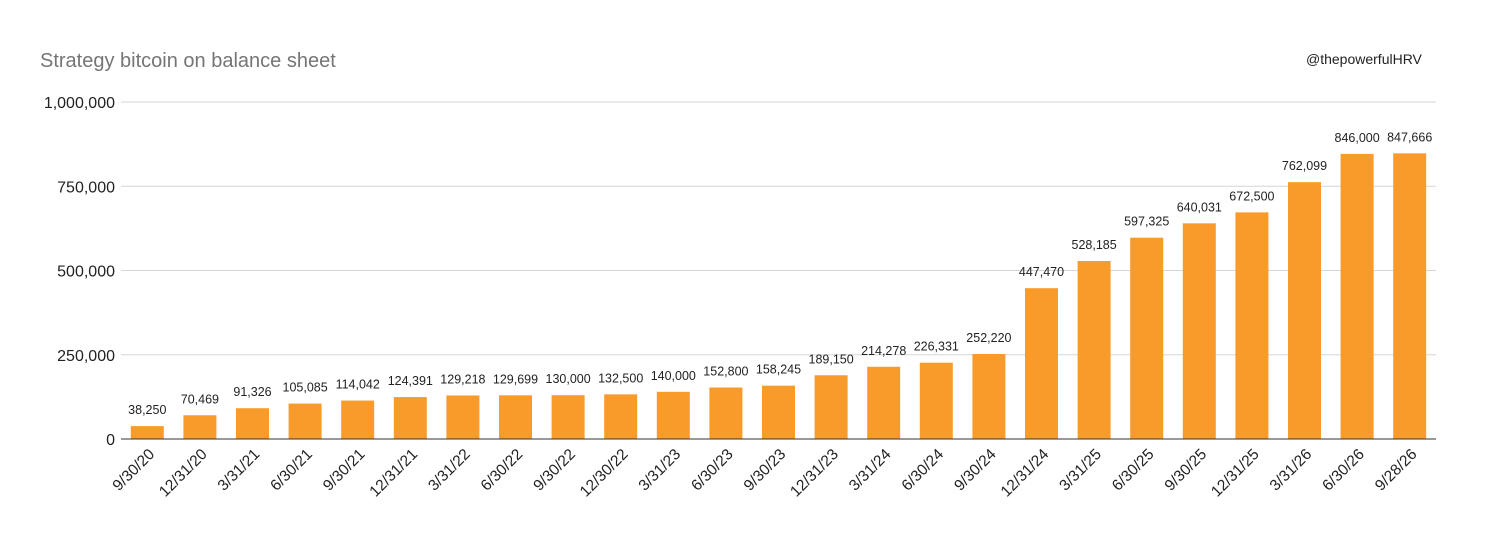 This screenshot has width=1488, height=546. I want to click on data-label: 129,218, so click(462, 379).